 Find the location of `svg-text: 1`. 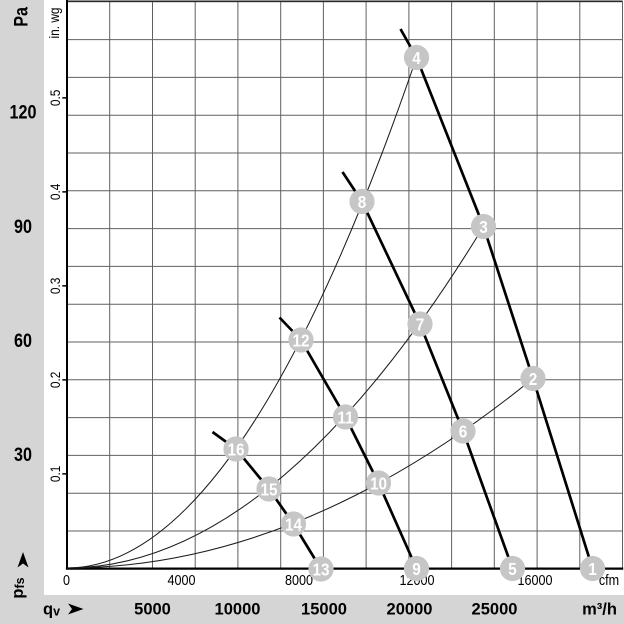

svg-text: 1 is located at coordinates (592, 569).